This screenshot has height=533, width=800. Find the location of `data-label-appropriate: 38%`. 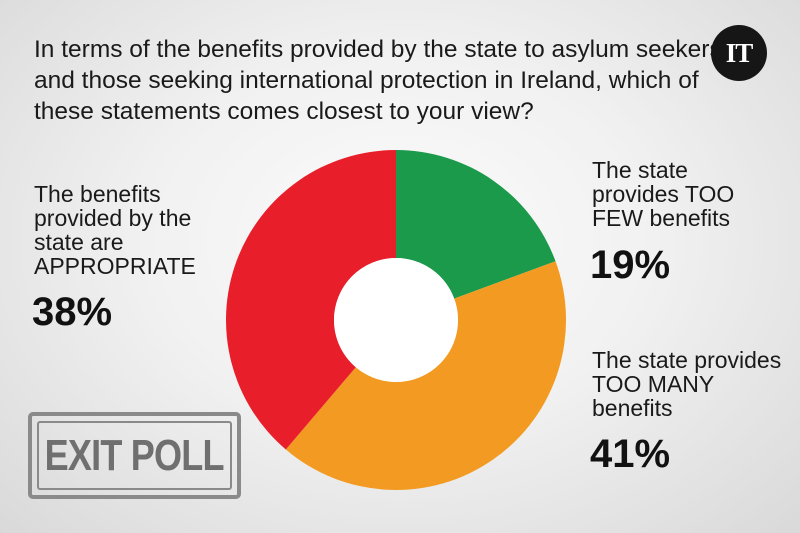

data-label-appropriate: 38% is located at coordinates (72, 312).